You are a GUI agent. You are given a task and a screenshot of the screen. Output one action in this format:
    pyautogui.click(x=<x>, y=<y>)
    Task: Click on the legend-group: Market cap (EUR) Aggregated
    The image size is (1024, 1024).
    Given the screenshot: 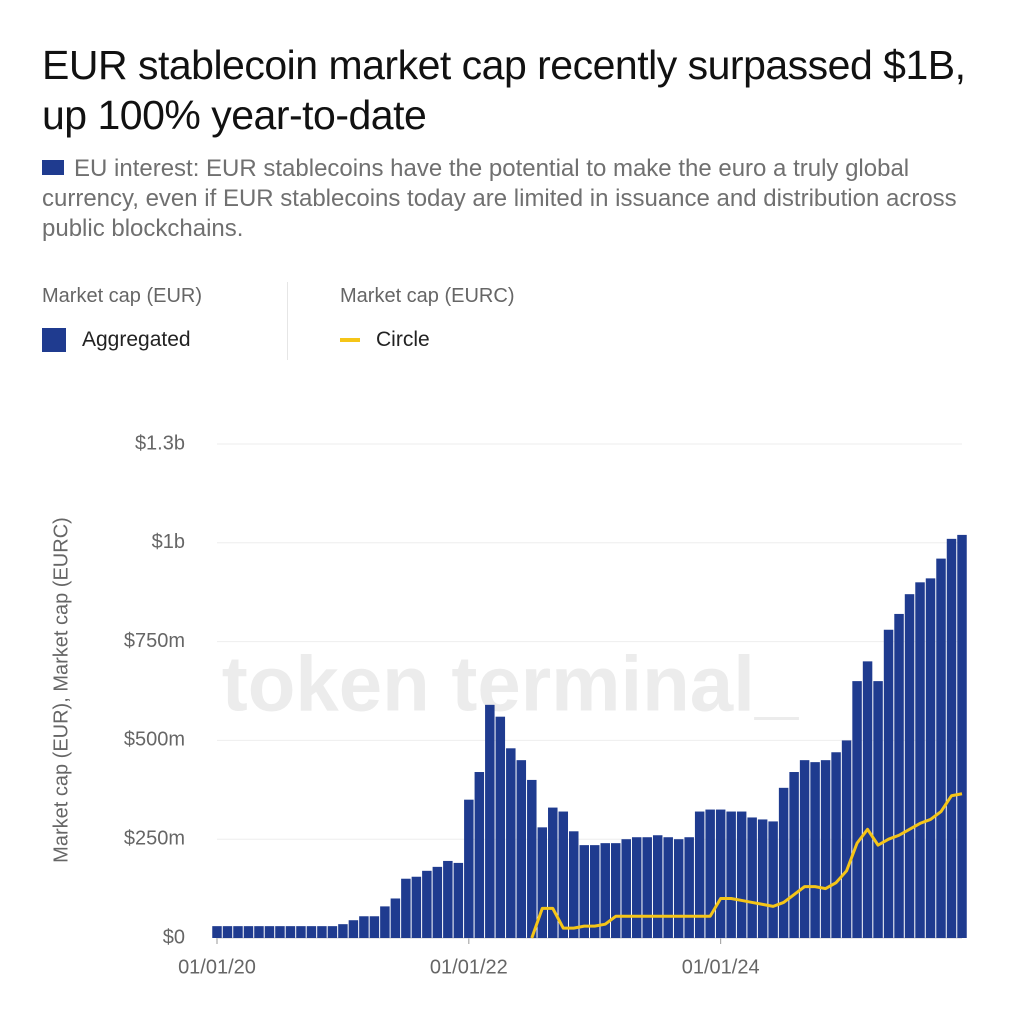 What is the action you would take?
    pyautogui.click(x=122, y=318)
    